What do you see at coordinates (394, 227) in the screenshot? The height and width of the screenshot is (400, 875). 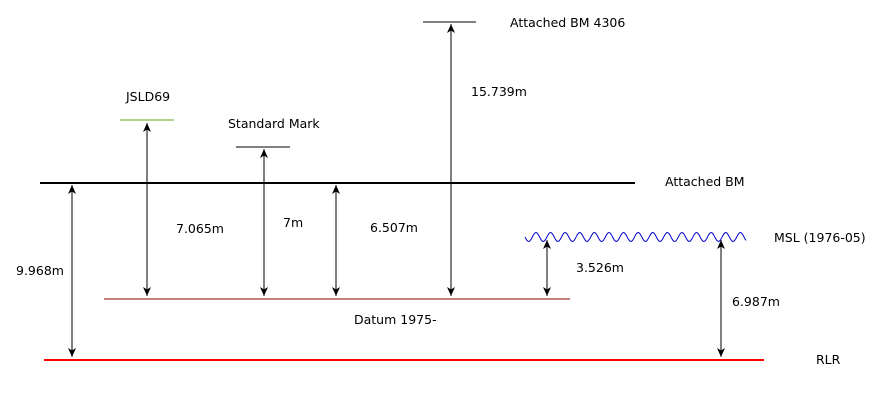 I see `attached-bm-datum-measurement-label: 6.507m` at bounding box center [394, 227].